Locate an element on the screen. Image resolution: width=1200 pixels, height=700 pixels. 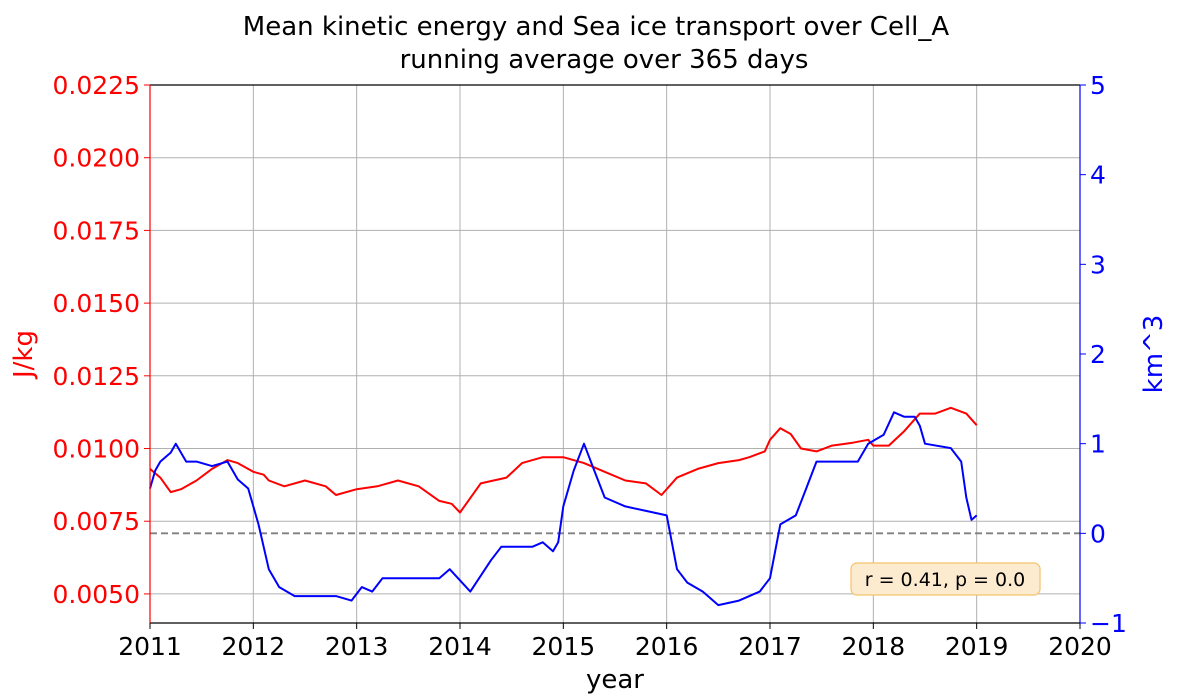
right-tick-label: 0 is located at coordinates (1098, 533).